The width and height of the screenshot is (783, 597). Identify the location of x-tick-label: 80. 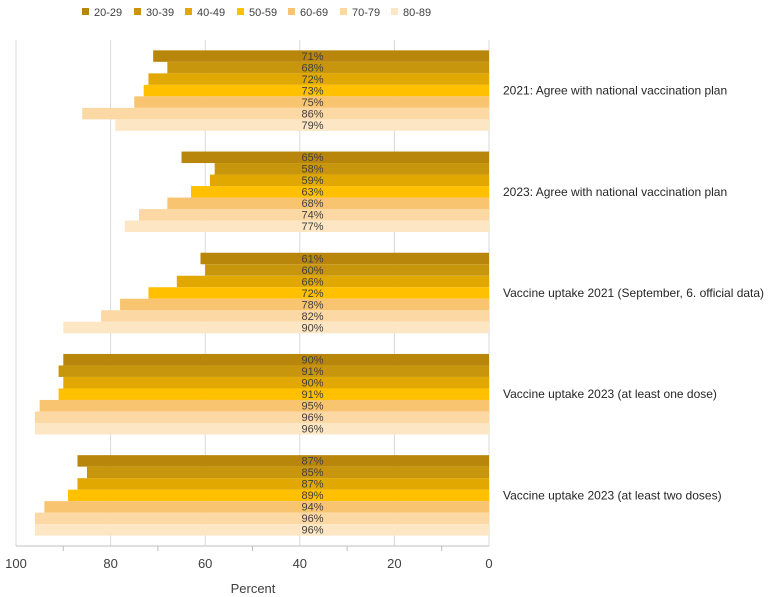
(110, 563).